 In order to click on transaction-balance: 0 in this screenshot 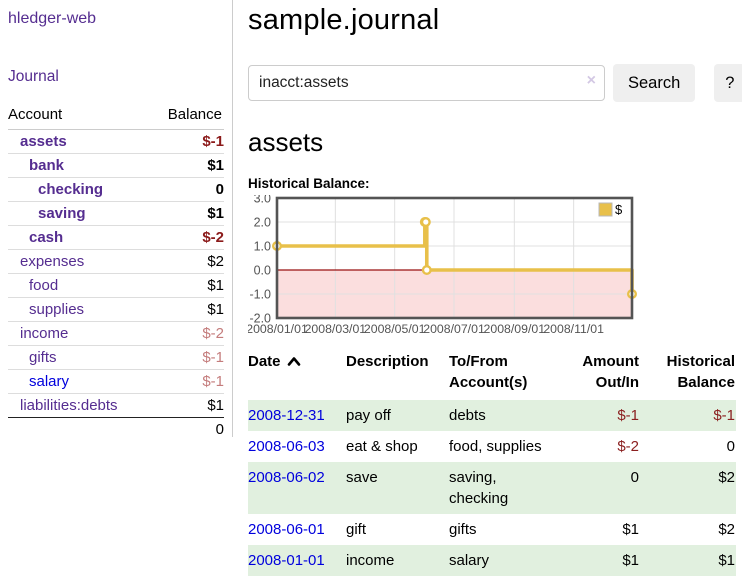, I will do `click(730, 446)`.